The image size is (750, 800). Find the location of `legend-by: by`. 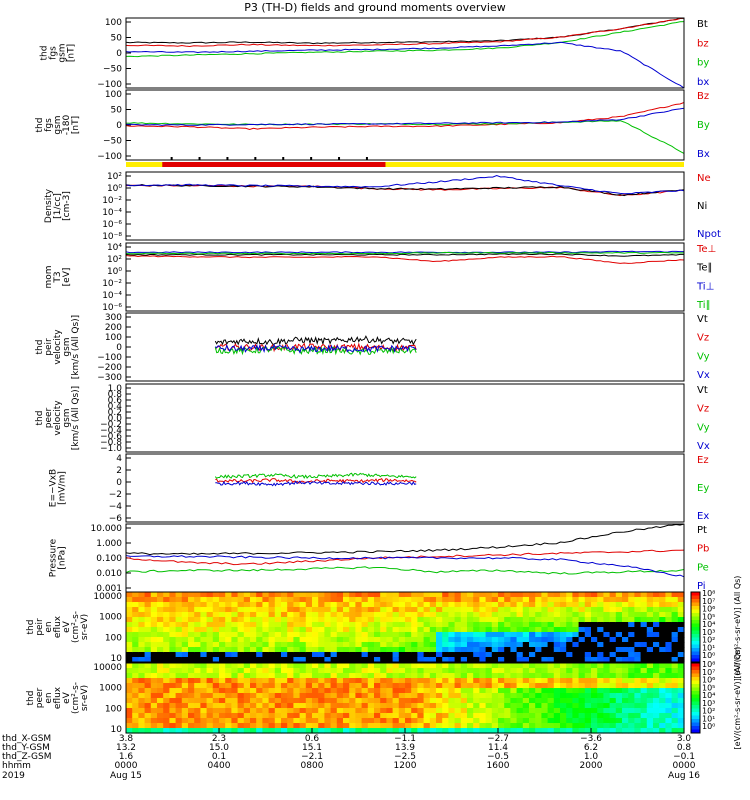

legend-by: by is located at coordinates (703, 63).